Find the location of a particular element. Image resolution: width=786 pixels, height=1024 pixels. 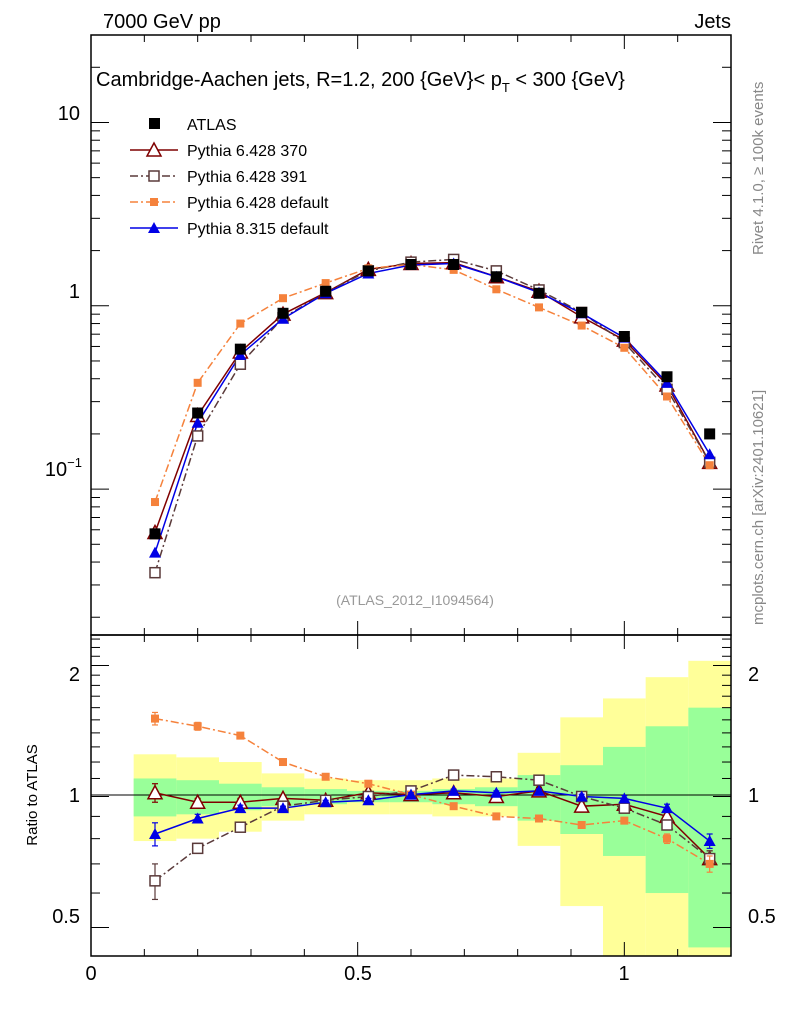

main-ytick-label-10: 10 is located at coordinates (69, 114).